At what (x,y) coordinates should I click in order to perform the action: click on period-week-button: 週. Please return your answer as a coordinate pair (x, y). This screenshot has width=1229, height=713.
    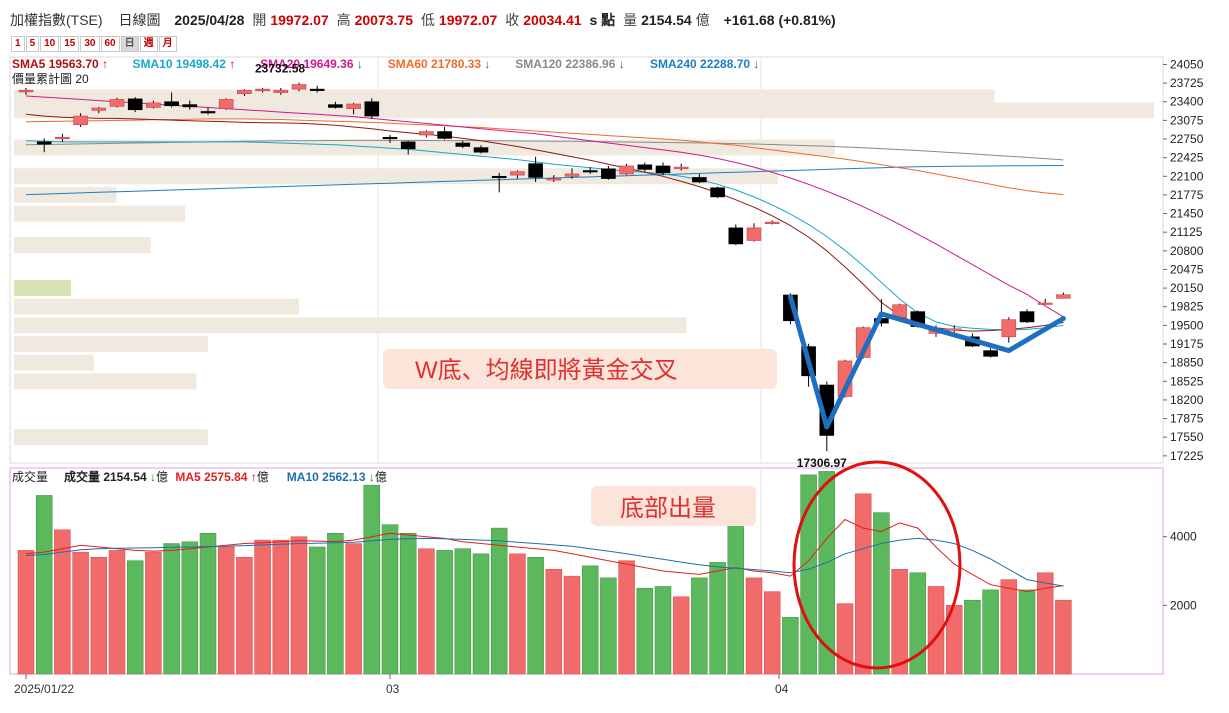
    Looking at the image, I should click on (148, 44).